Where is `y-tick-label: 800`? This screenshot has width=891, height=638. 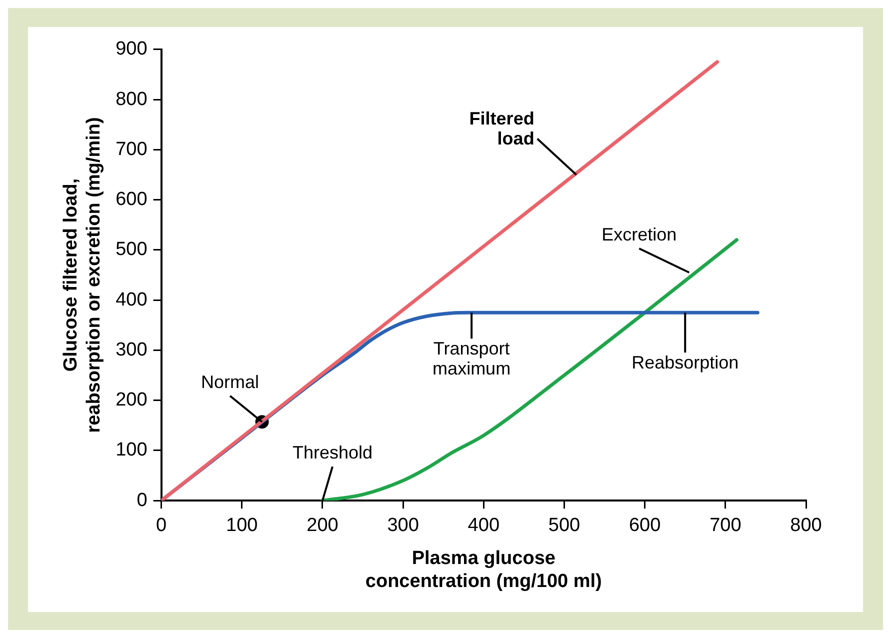 y-tick-label: 800 is located at coordinates (131, 99).